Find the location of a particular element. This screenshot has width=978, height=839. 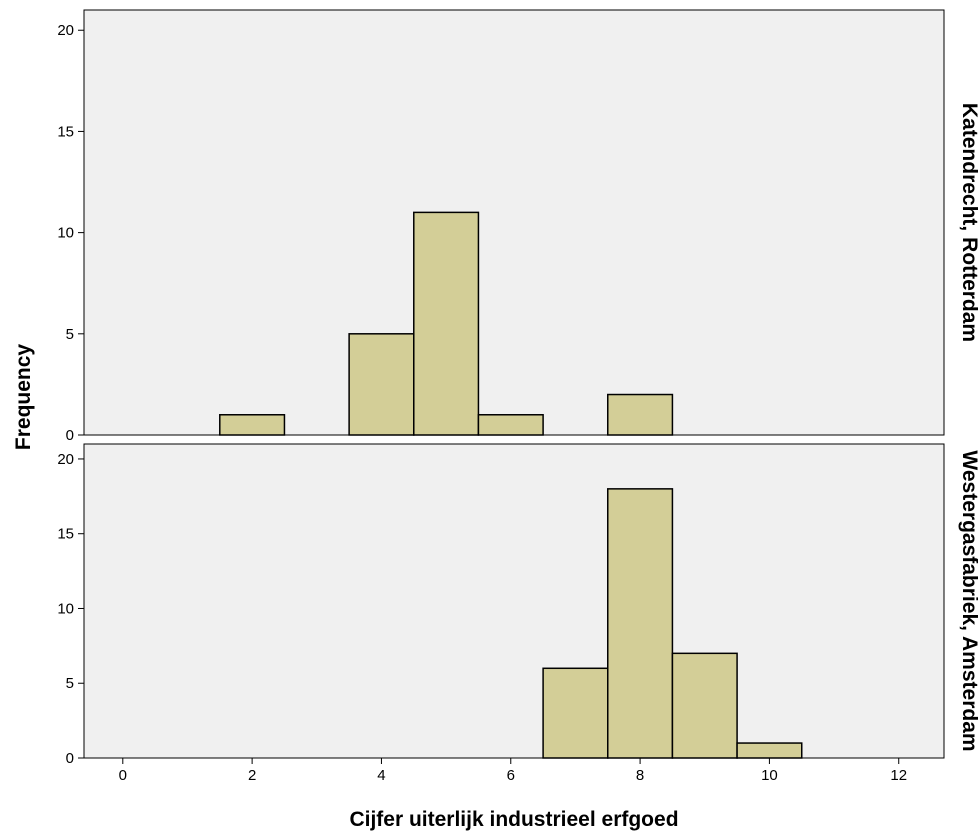

x-tick-label: 6 is located at coordinates (511, 775).